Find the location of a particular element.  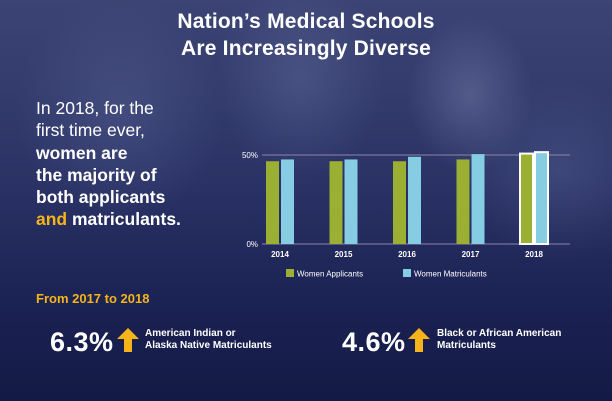

intro-line-1: In 2018, for the is located at coordinates (95, 108).